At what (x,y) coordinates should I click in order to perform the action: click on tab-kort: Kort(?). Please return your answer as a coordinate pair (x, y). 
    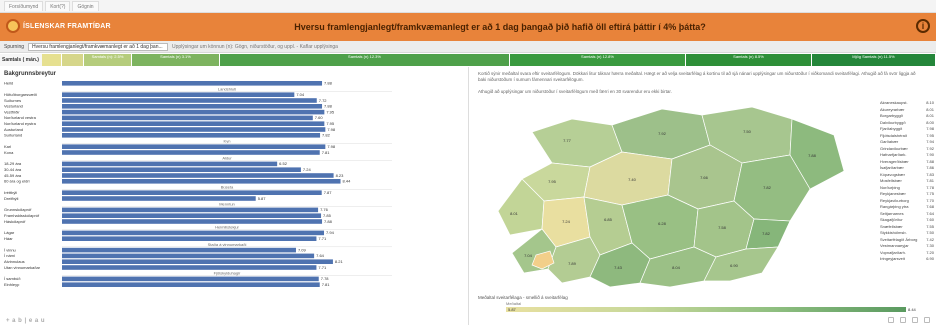
    Looking at the image, I should click on (58, 6).